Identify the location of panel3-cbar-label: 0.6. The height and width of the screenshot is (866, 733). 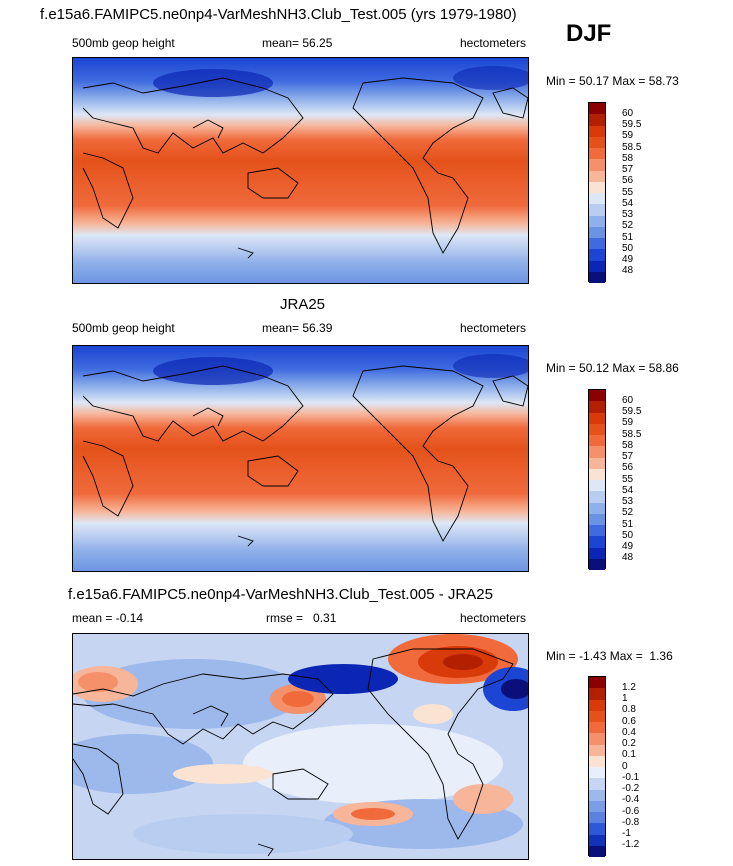
(629, 721).